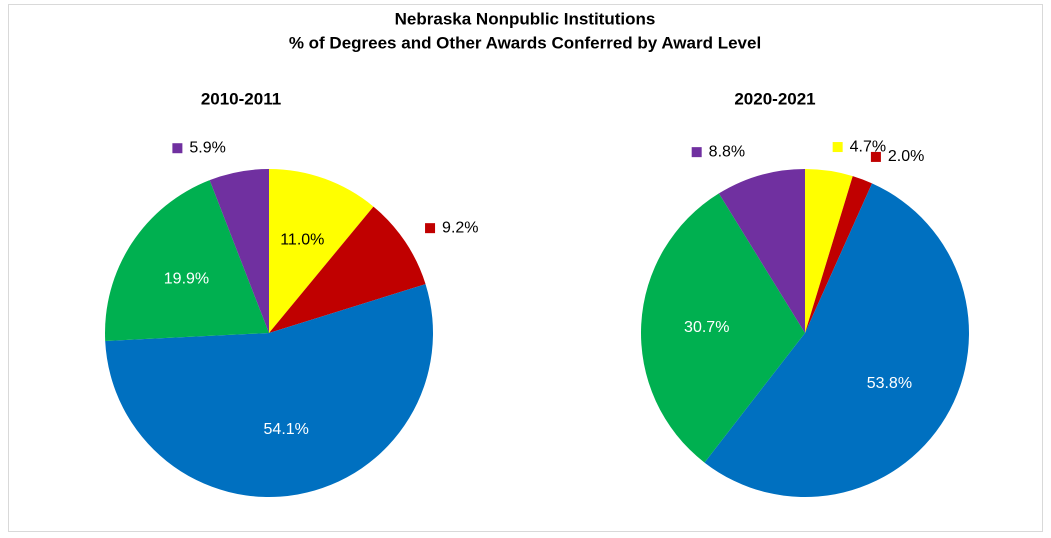 The image size is (1051, 538). What do you see at coordinates (906, 156) in the screenshot?
I see `data-label: 2.0%` at bounding box center [906, 156].